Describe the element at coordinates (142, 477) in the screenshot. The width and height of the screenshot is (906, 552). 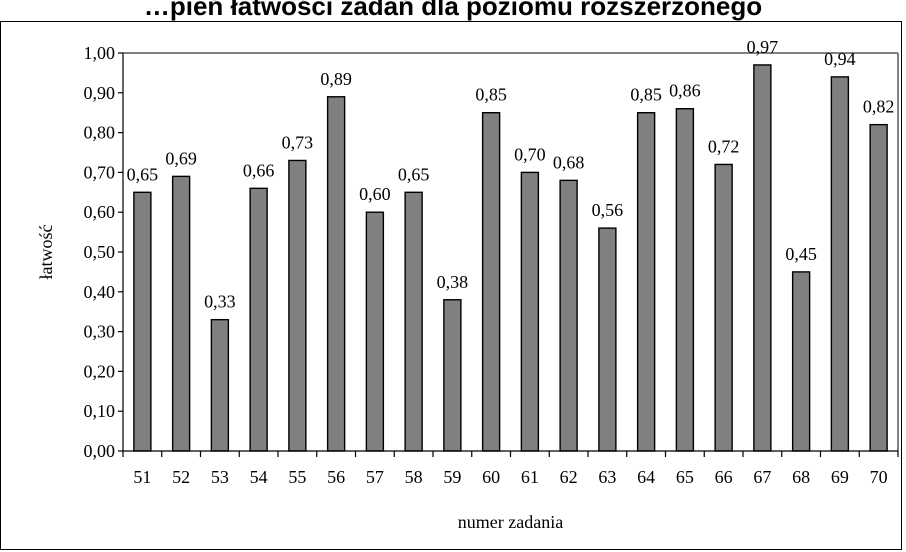
I see `x-tick-label: 51` at that location.